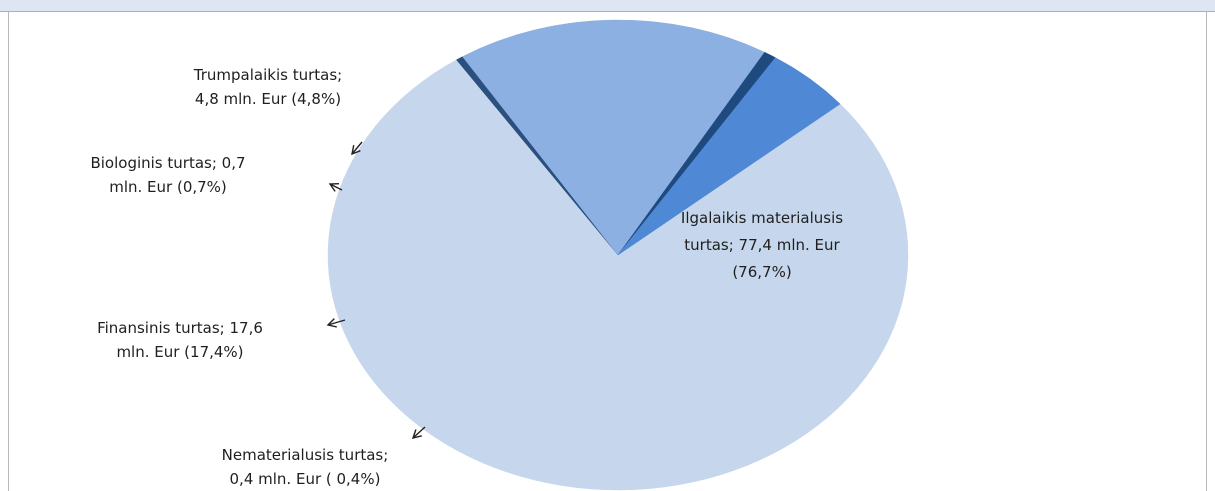  I want to click on slice-label-finansinis: Finansinis turtas; 17,6 mln. Eur (17,4%), so click(180, 340).